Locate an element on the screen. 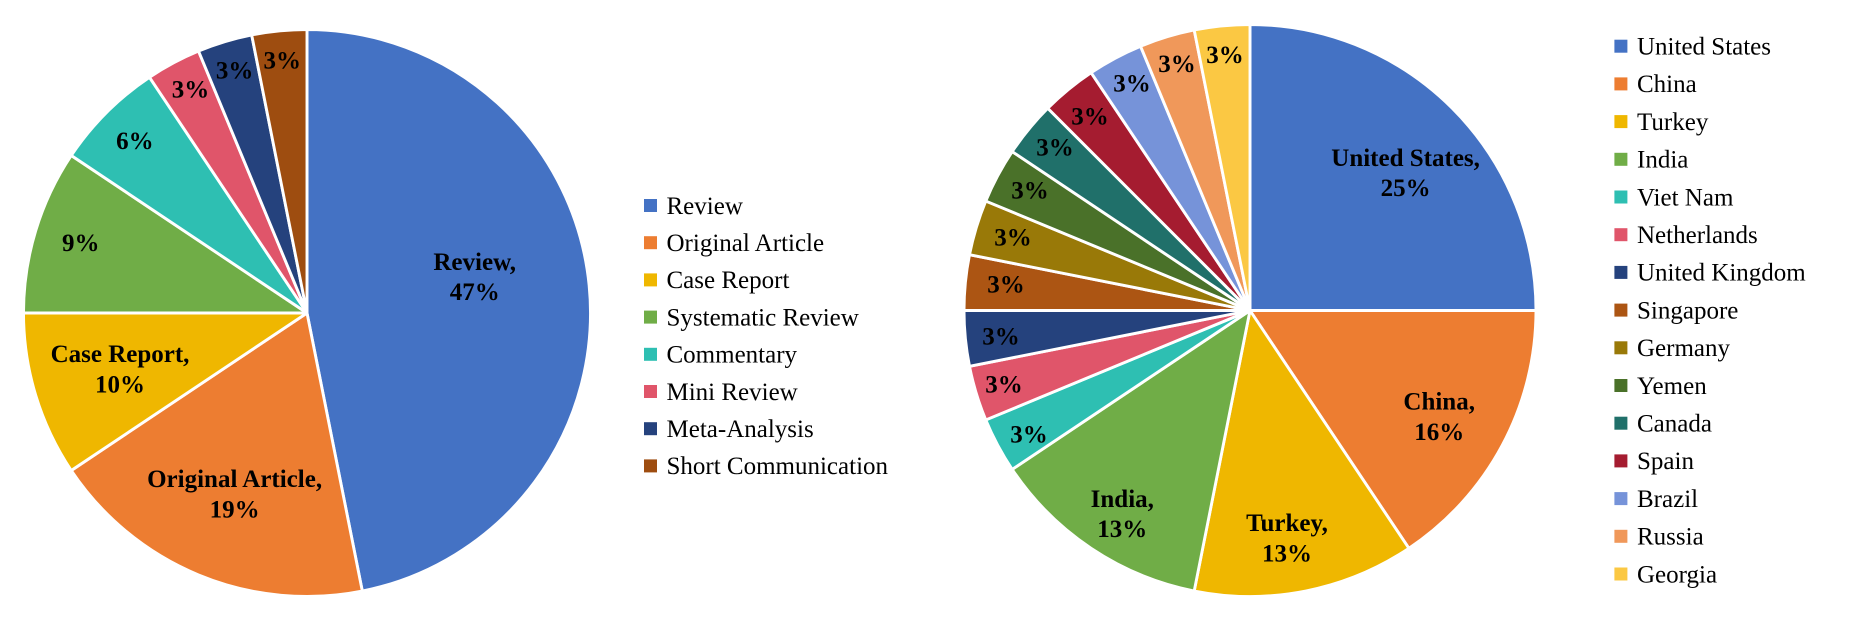 The height and width of the screenshot is (617, 1875). svg-text: Spain is located at coordinates (1665, 461).